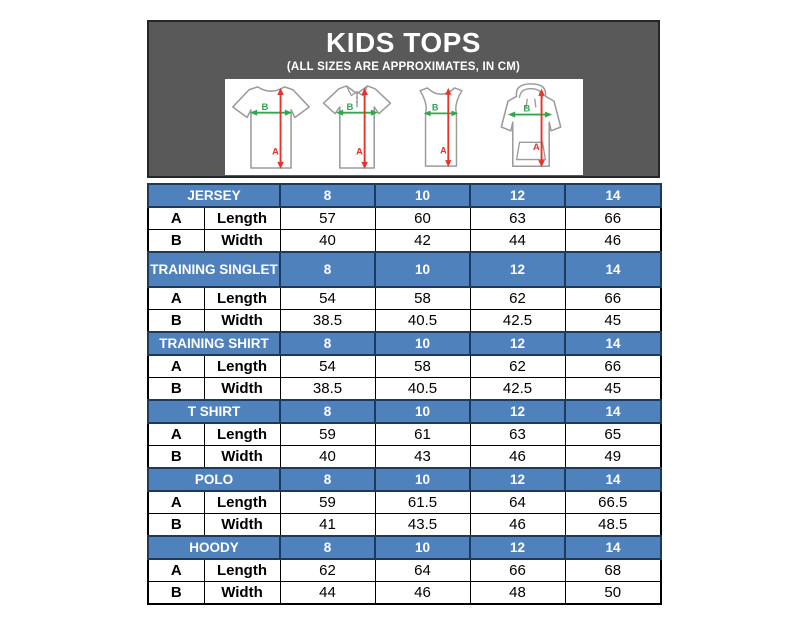  Describe the element at coordinates (613, 502) in the screenshot. I see `measure-value: 66.5` at that location.